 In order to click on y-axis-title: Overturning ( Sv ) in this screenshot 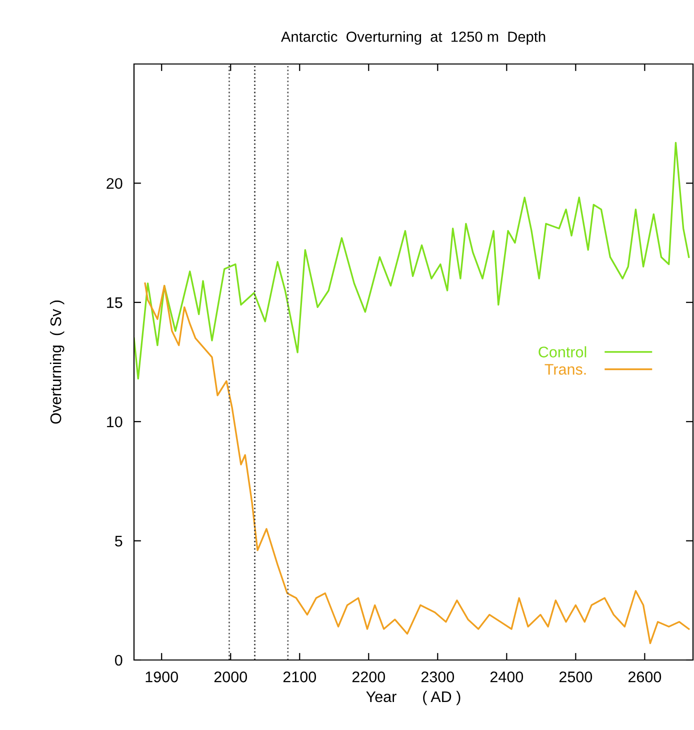, I will do `click(57, 362)`.